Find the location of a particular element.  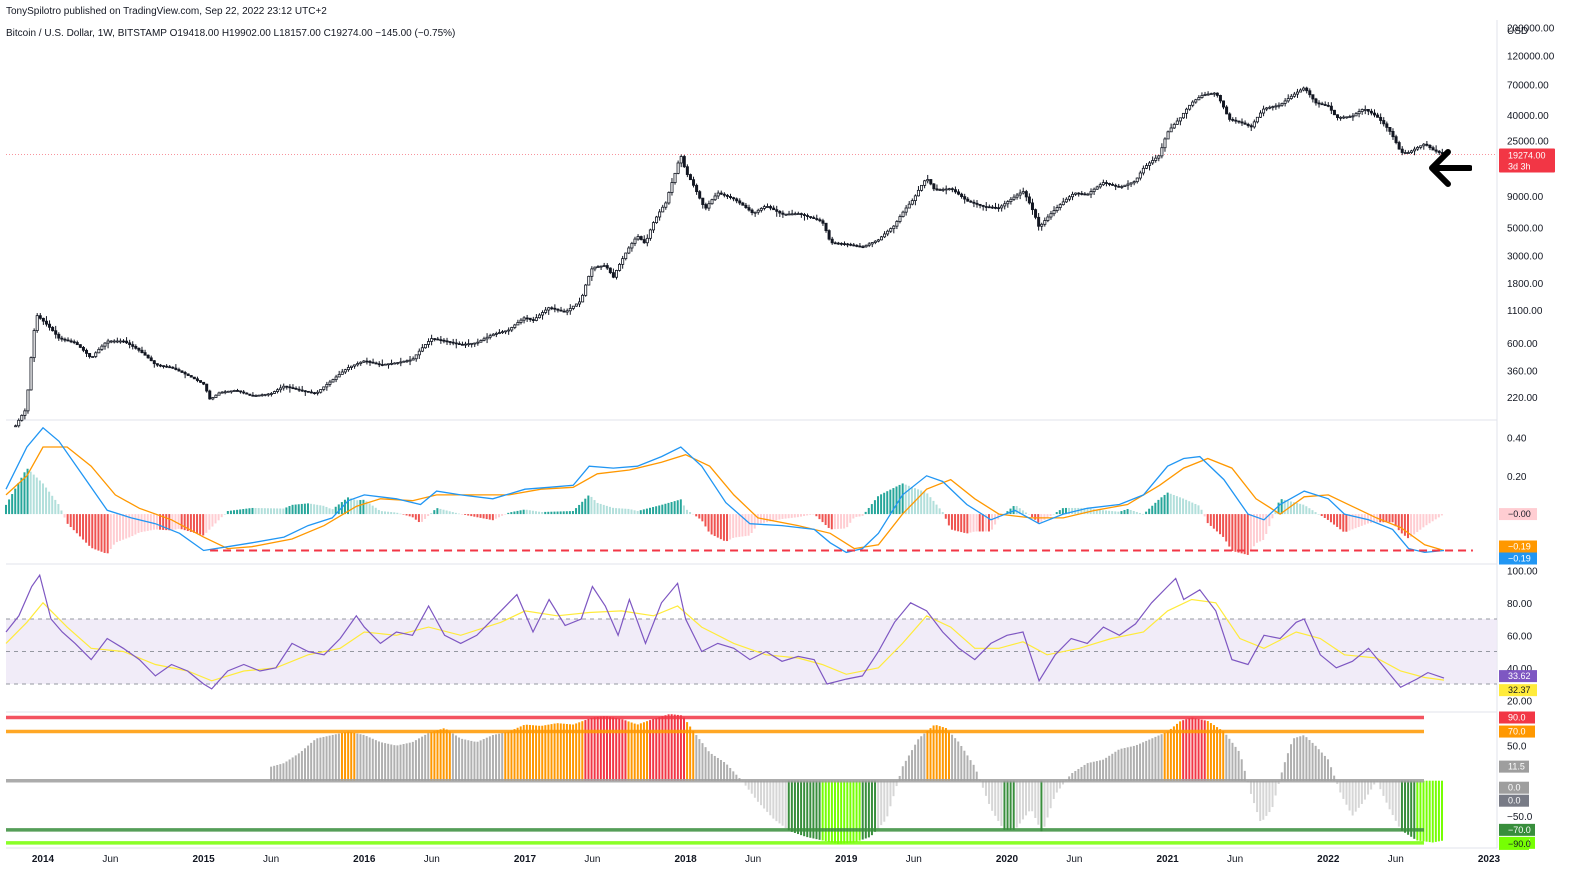

time-axis-tick: 2023 is located at coordinates (1489, 859).